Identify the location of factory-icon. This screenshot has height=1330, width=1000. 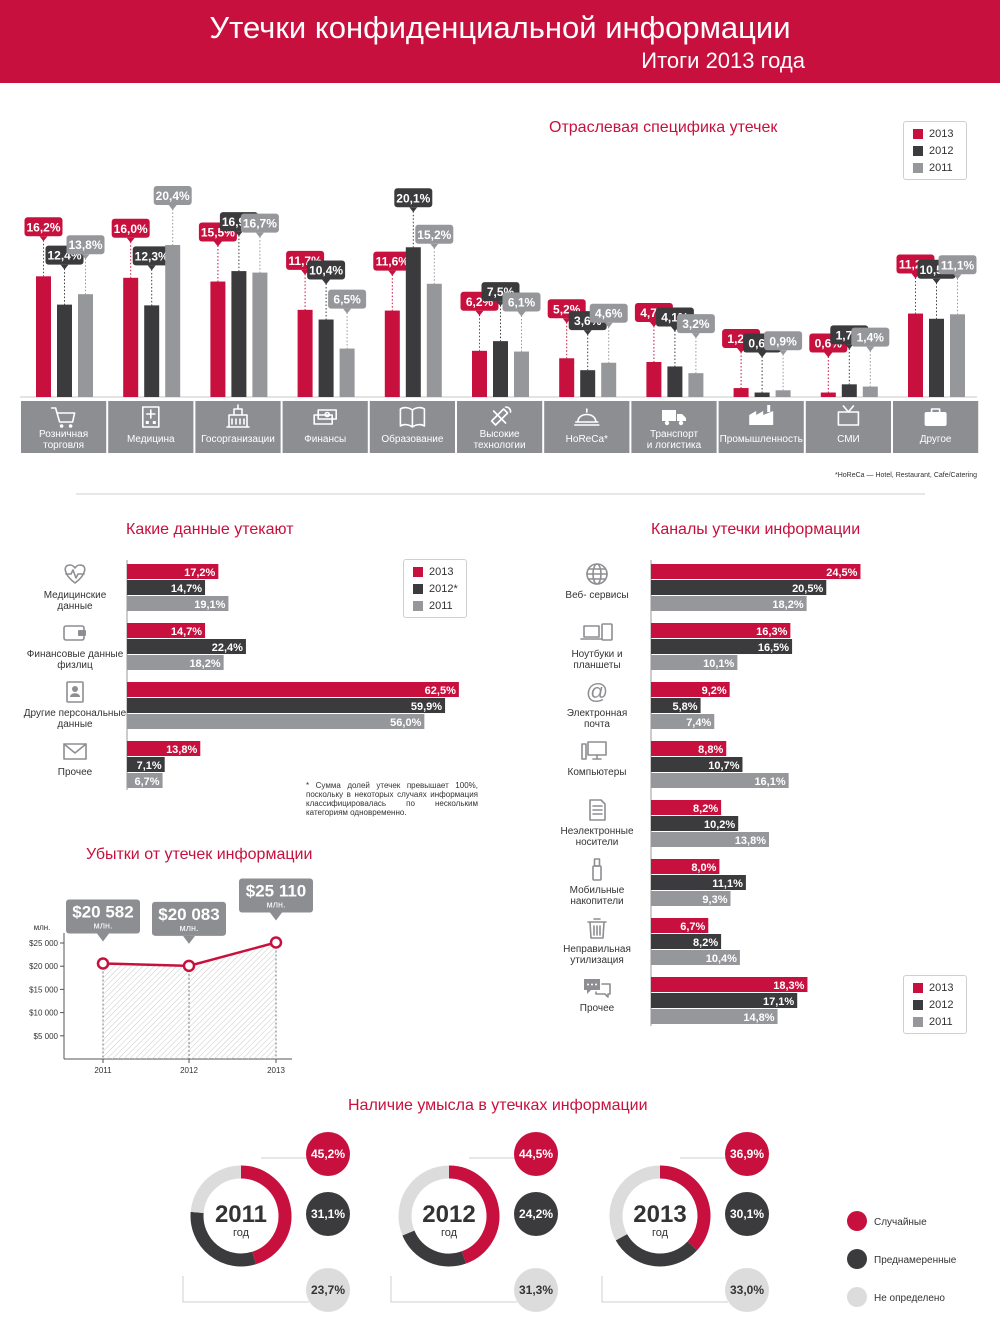
(761, 415).